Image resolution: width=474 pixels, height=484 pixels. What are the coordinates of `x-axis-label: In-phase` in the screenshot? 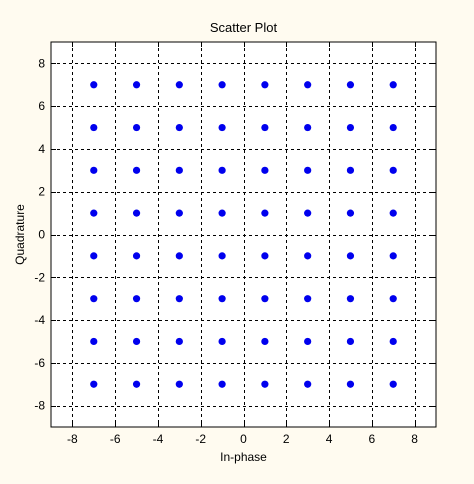 It's located at (243, 457).